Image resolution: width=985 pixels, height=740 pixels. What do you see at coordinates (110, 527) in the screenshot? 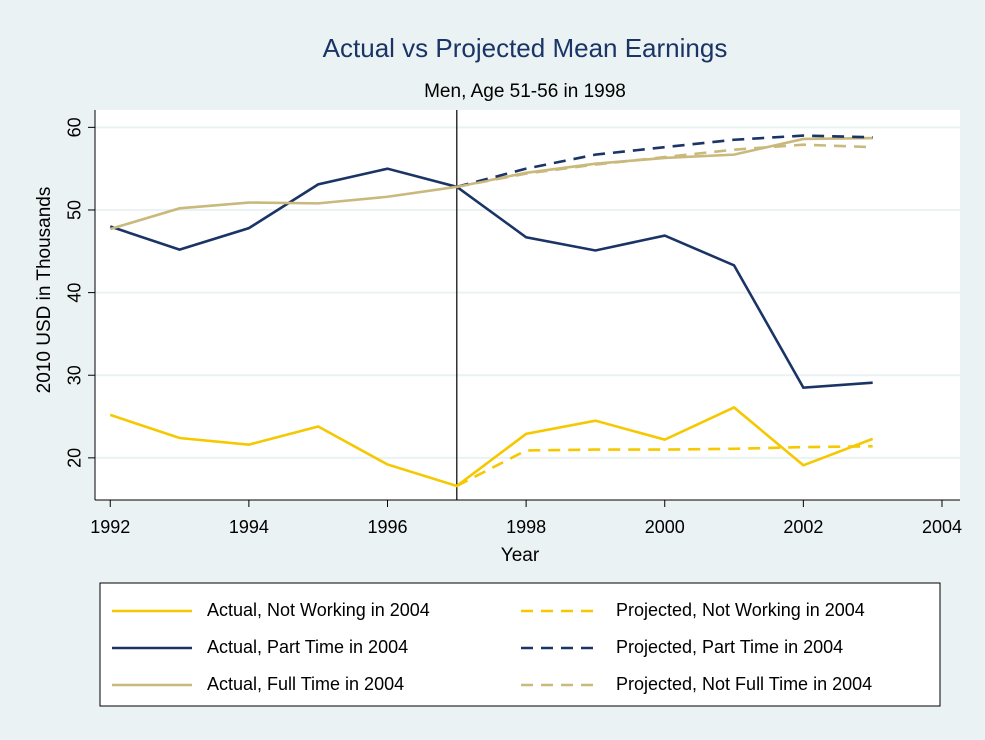
I see `x-tick-label: 1992` at bounding box center [110, 527].